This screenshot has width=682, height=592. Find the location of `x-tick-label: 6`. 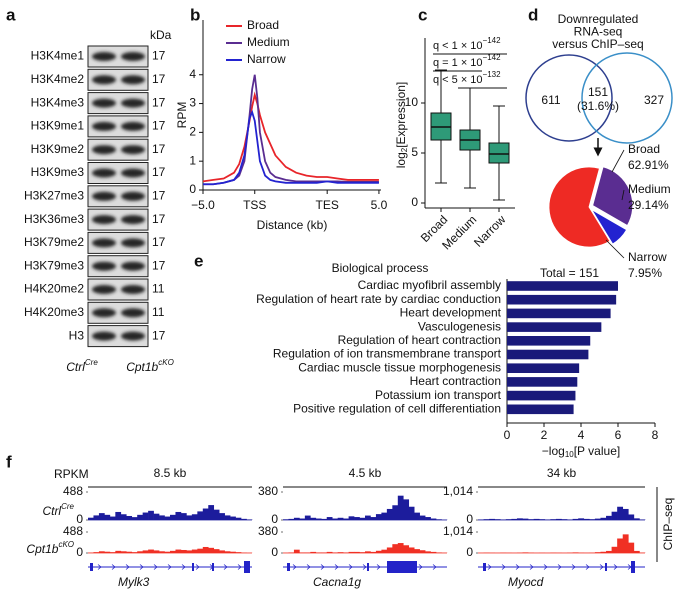

x-tick-label: 6 is located at coordinates (618, 435).